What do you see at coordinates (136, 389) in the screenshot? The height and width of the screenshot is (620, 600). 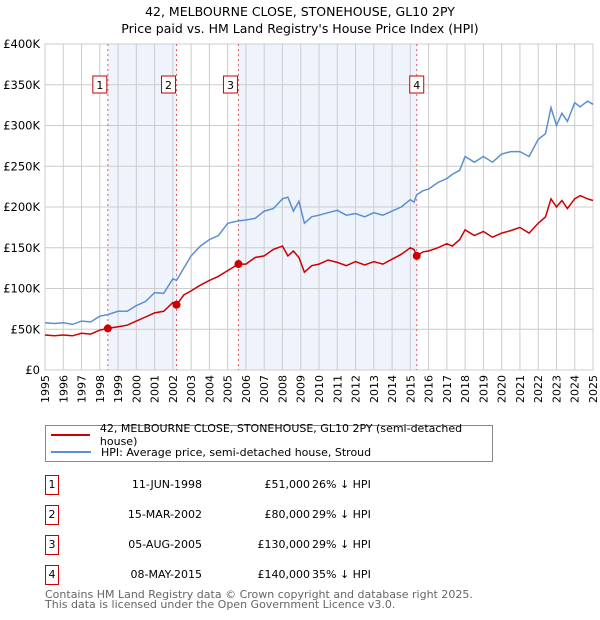 I see `x-tick-label: 2000` at bounding box center [136, 389].